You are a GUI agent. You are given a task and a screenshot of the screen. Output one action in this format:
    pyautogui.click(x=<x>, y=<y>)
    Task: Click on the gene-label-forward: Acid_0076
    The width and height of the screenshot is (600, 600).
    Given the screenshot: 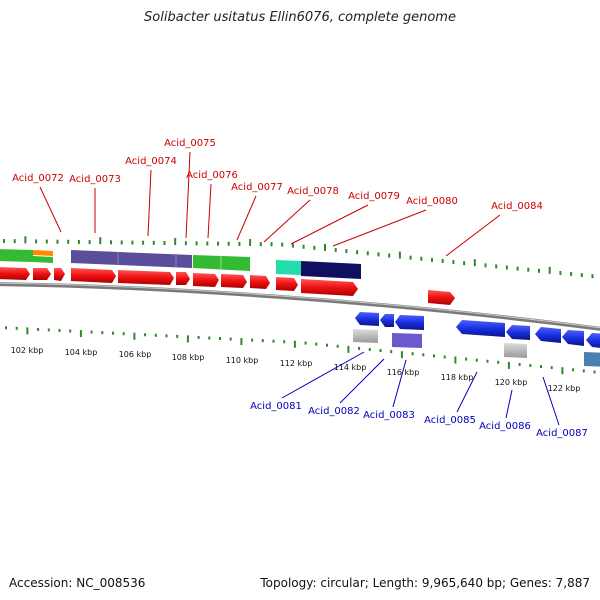 What is the action you would take?
    pyautogui.click(x=212, y=175)
    